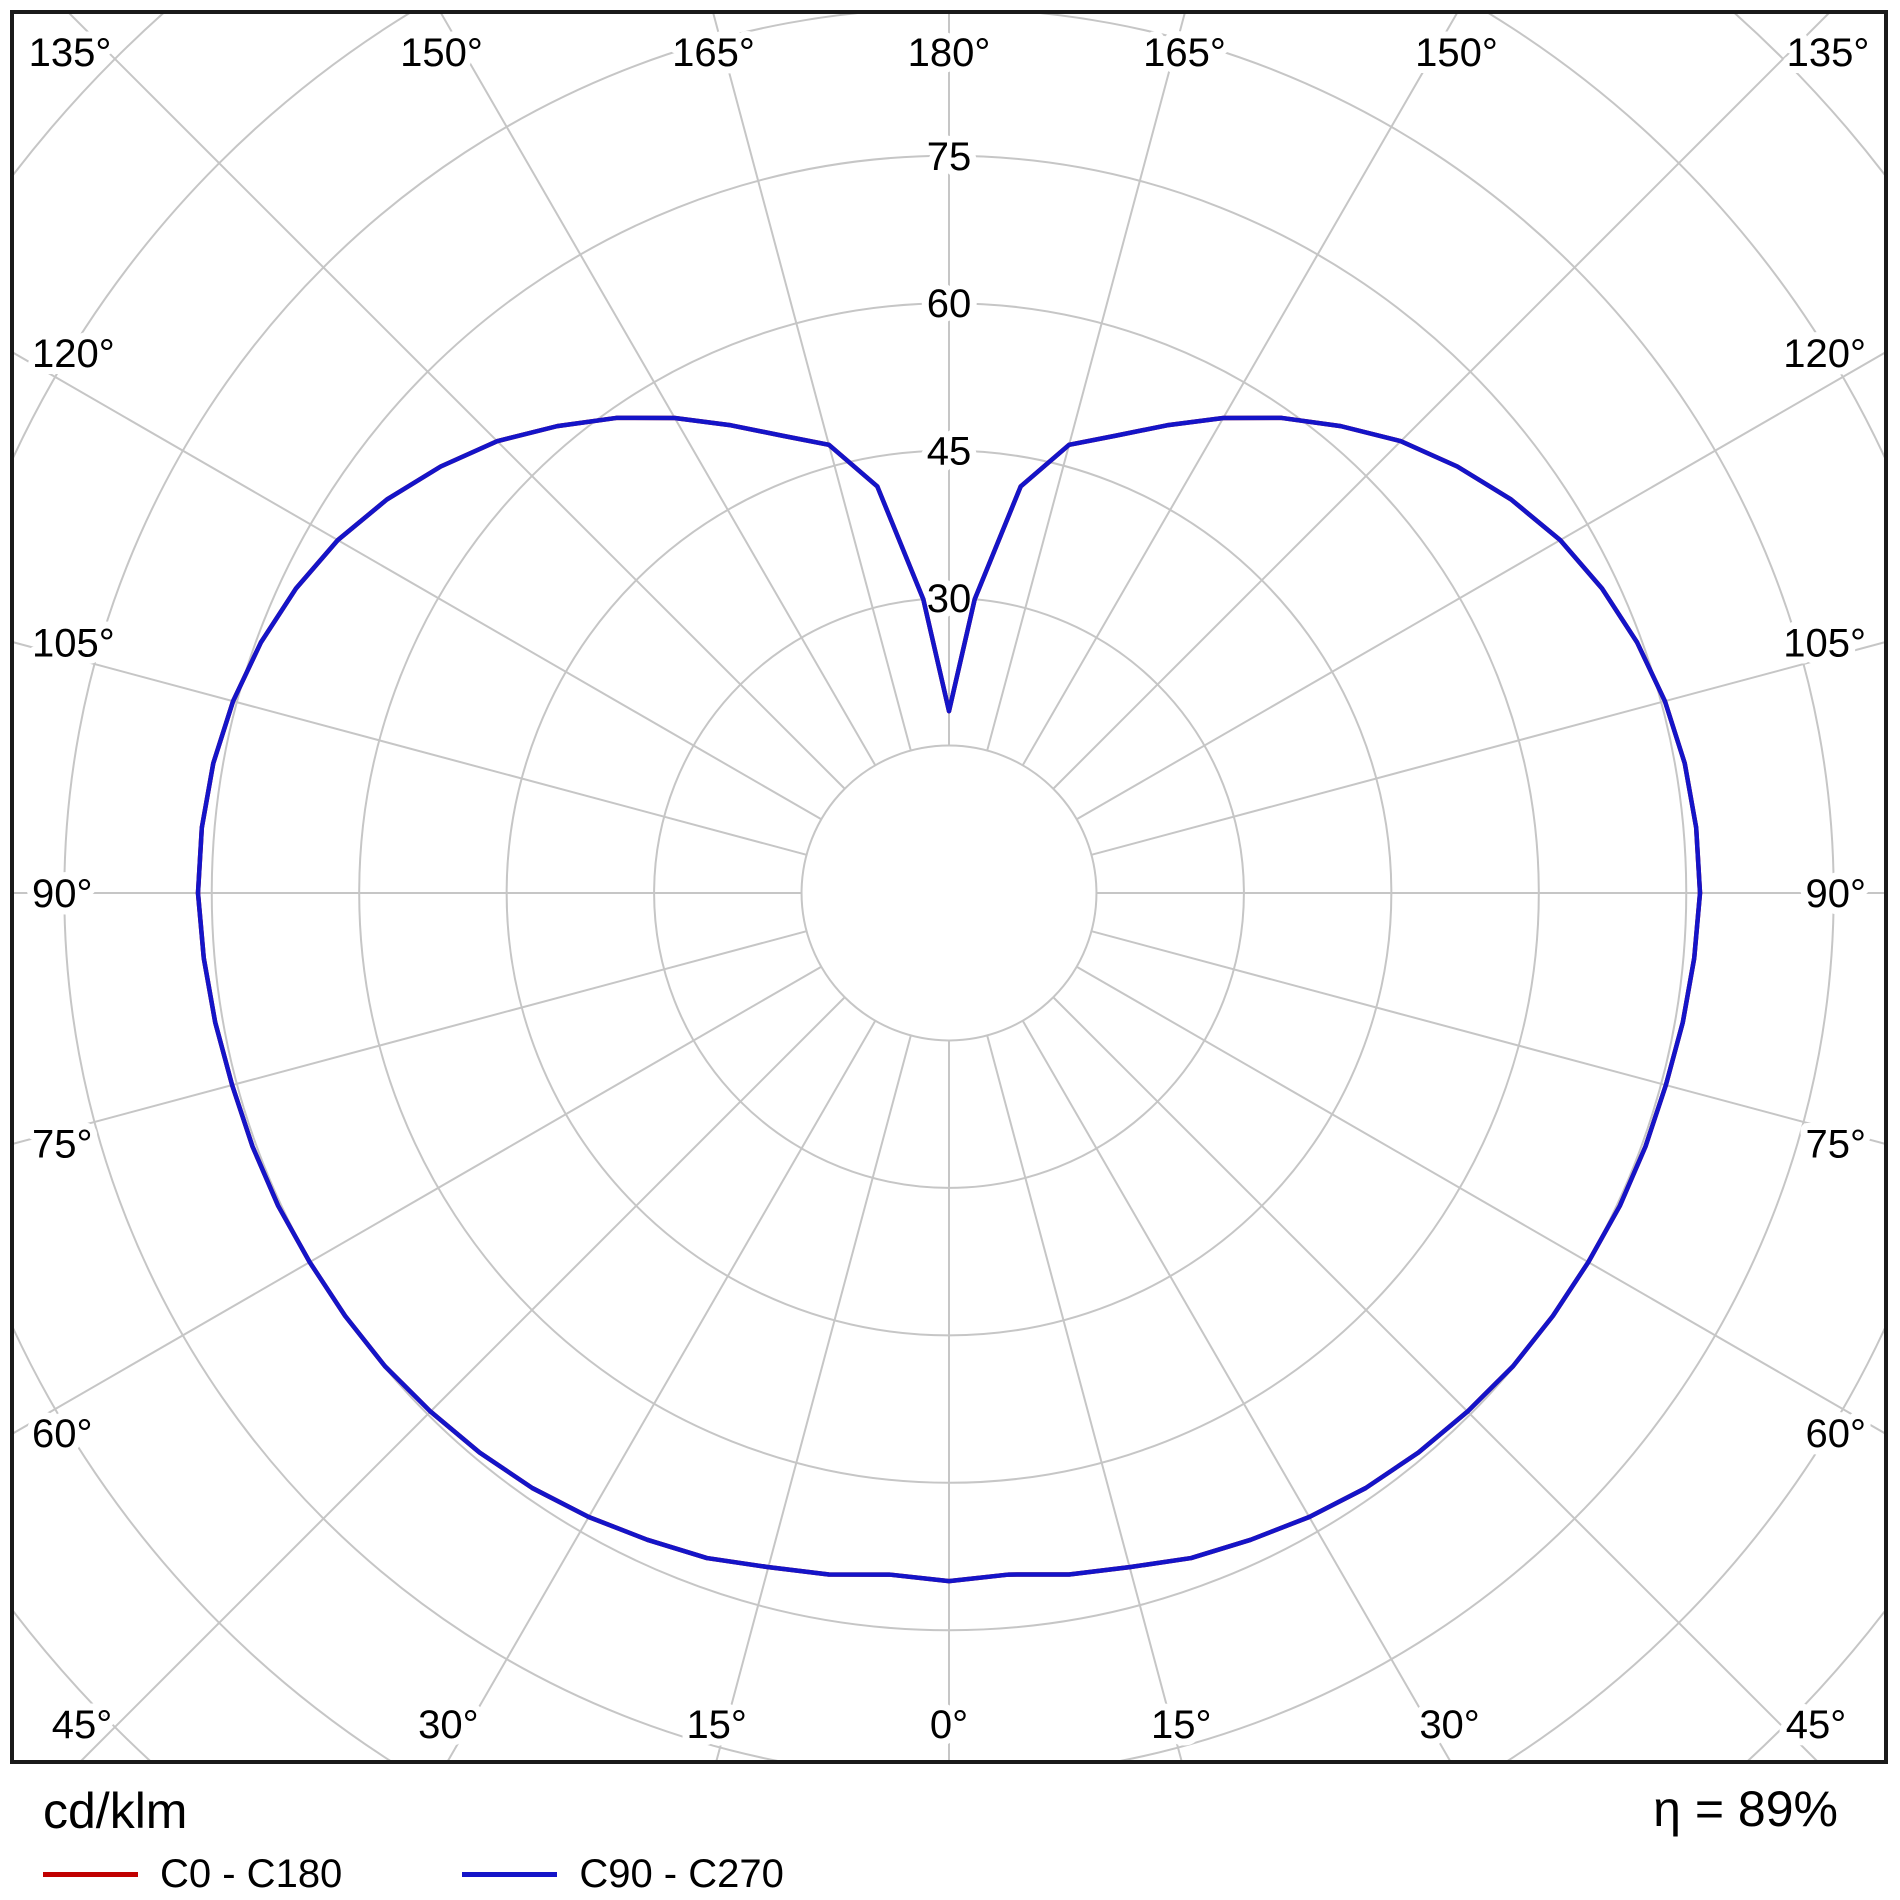  What do you see at coordinates (90, 1874) in the screenshot?
I see `legend-swatch-c0-icon` at bounding box center [90, 1874].